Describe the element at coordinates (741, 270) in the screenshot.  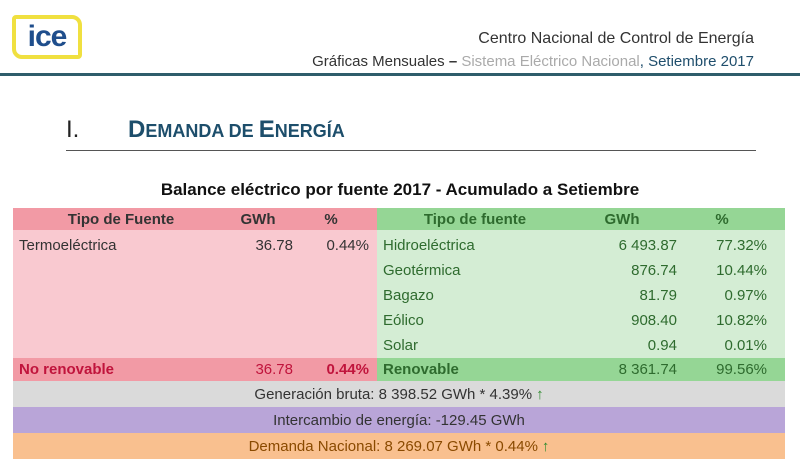
I see `cell: 10.44%` at that location.